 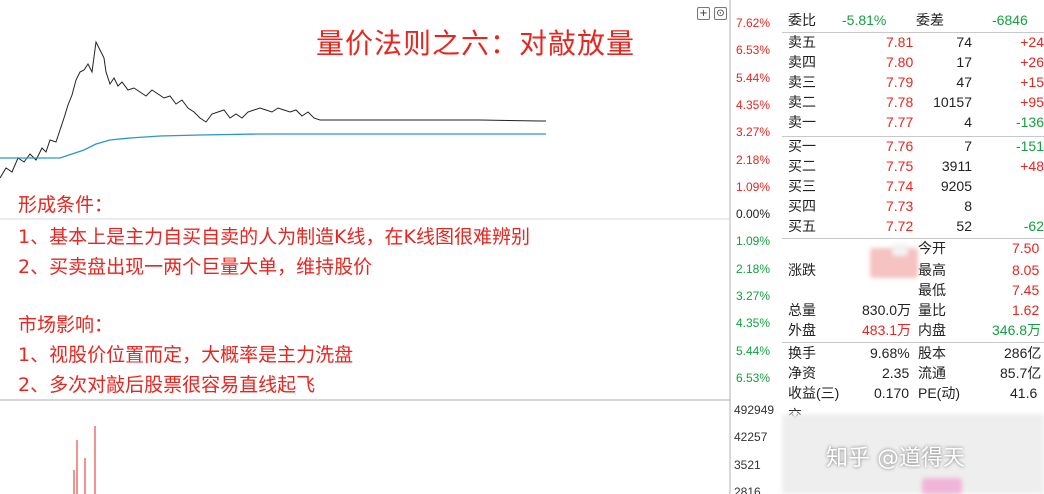 What do you see at coordinates (753, 241) in the screenshot?
I see `percent-tick-label: 1.09%` at bounding box center [753, 241].